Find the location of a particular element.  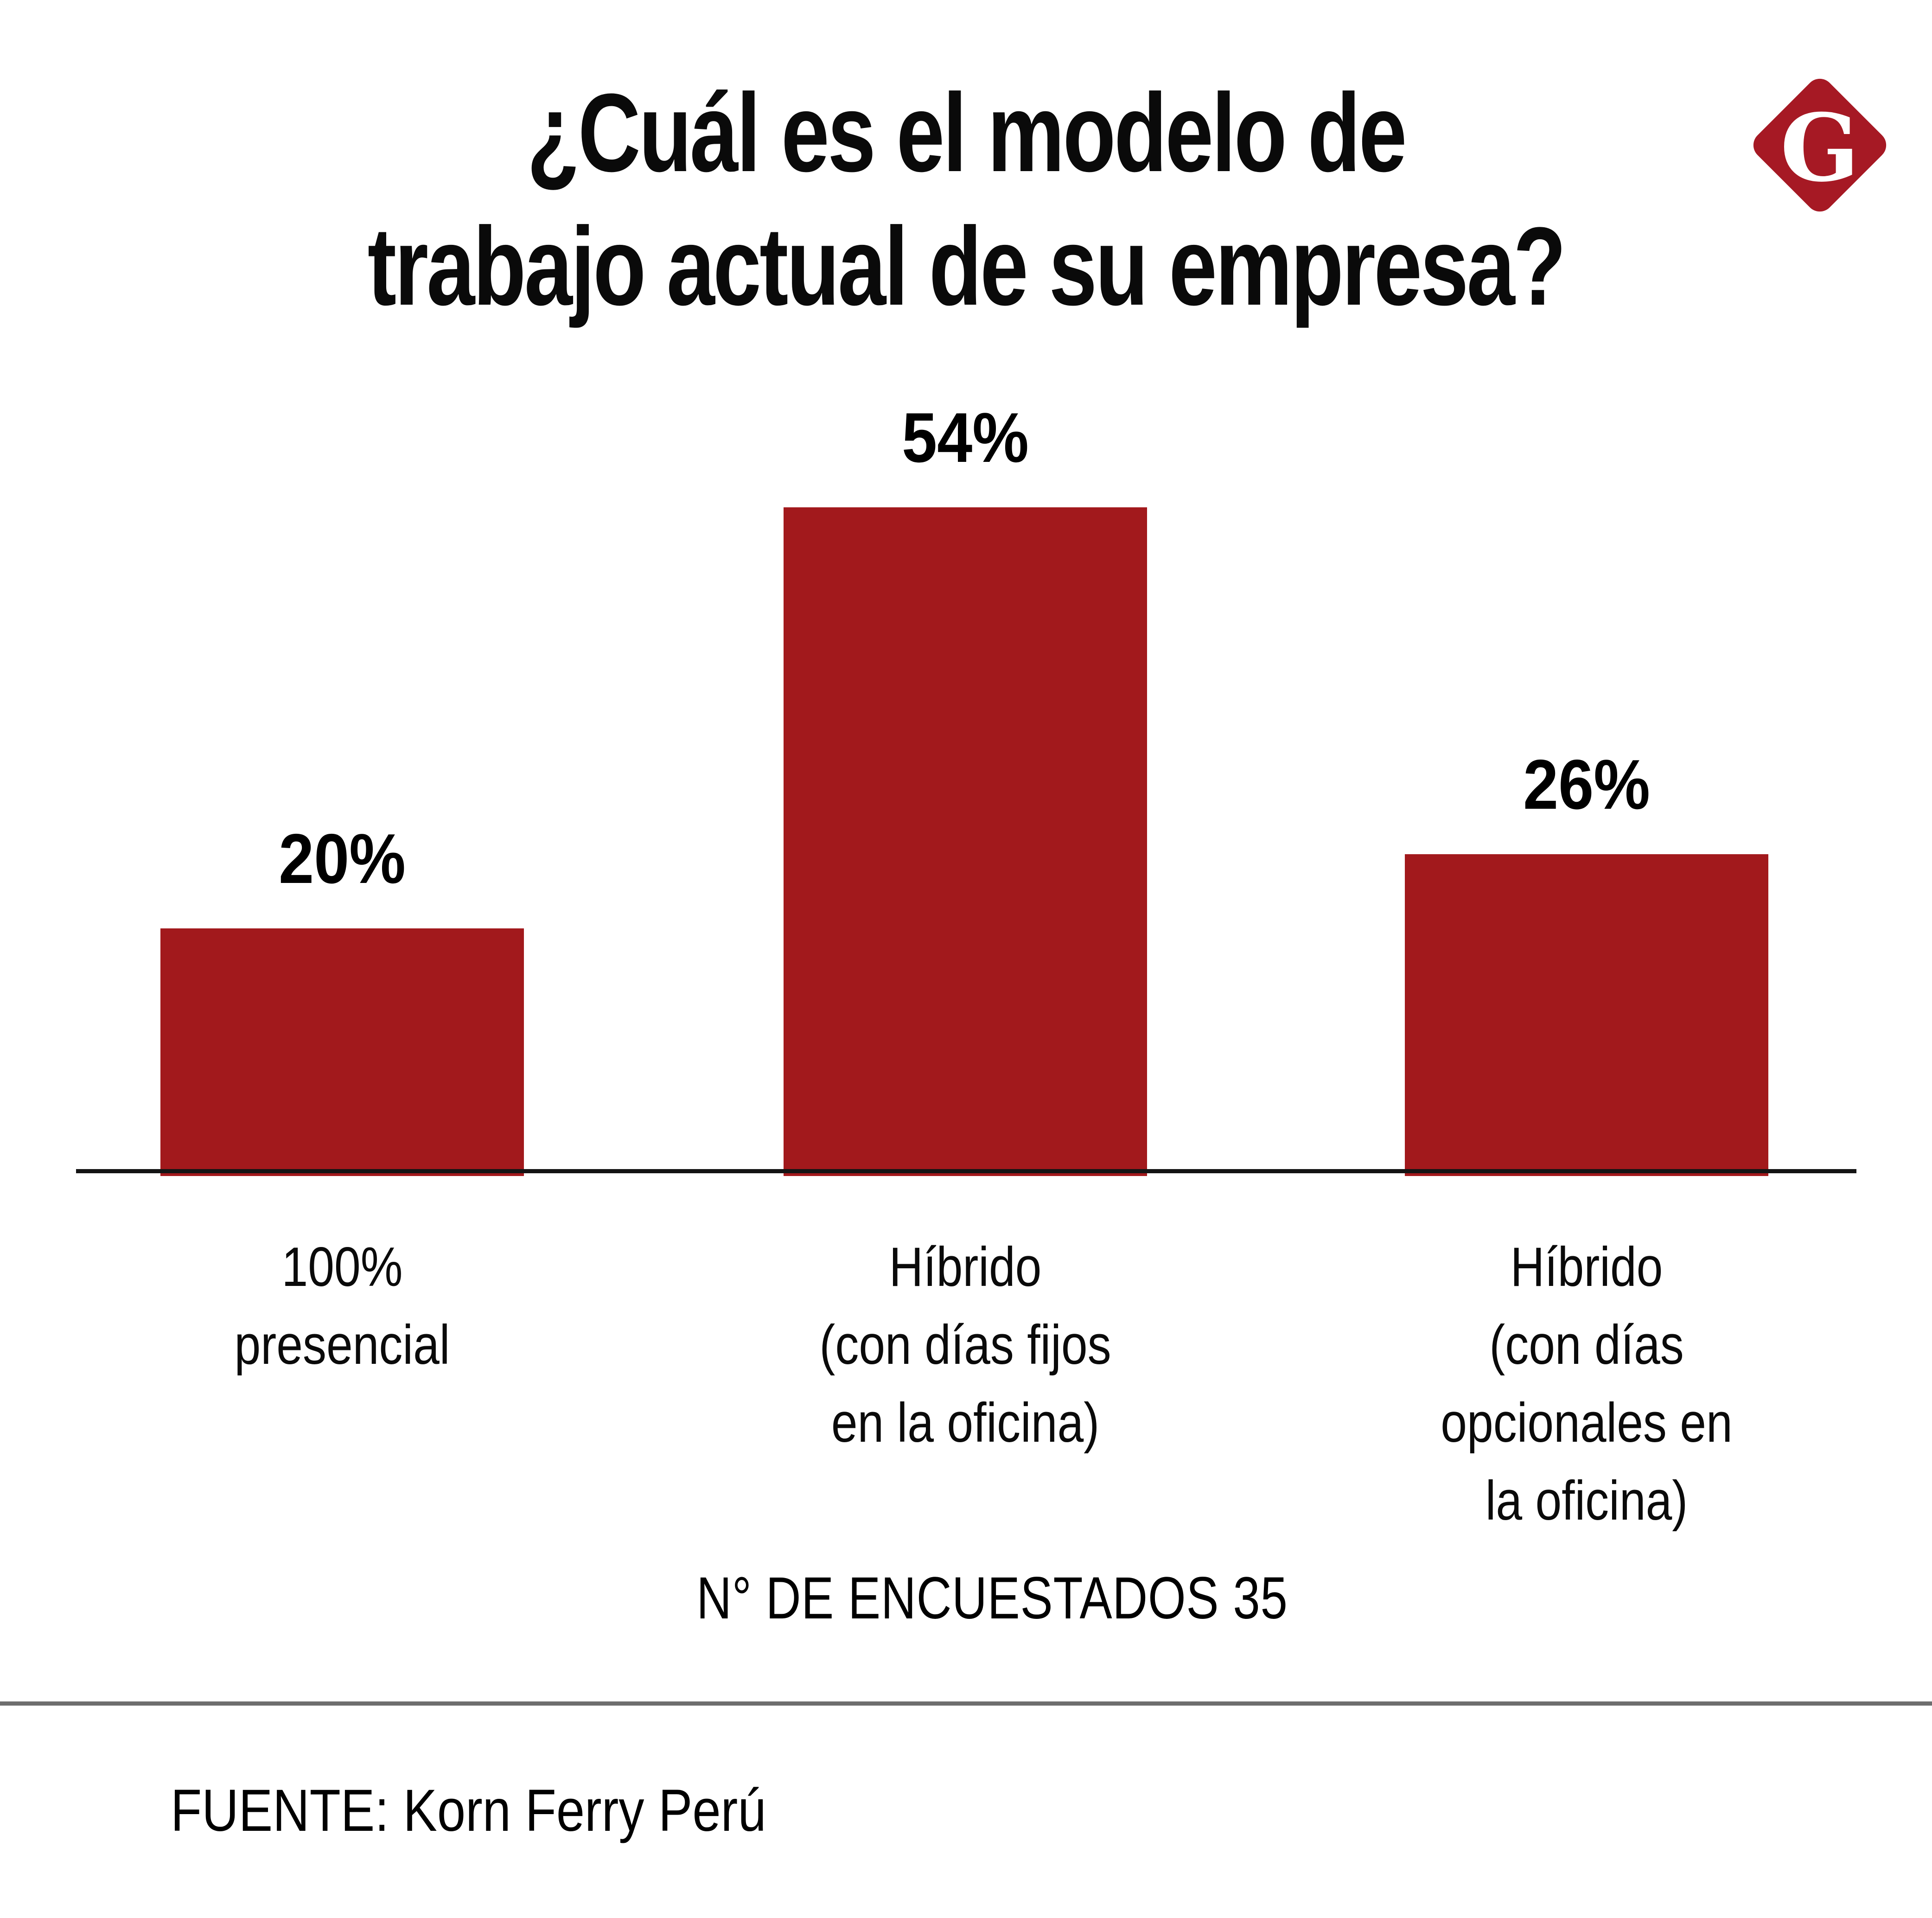

chart-title-line1: ¿Cuál es el modelo de is located at coordinates (967, 132).